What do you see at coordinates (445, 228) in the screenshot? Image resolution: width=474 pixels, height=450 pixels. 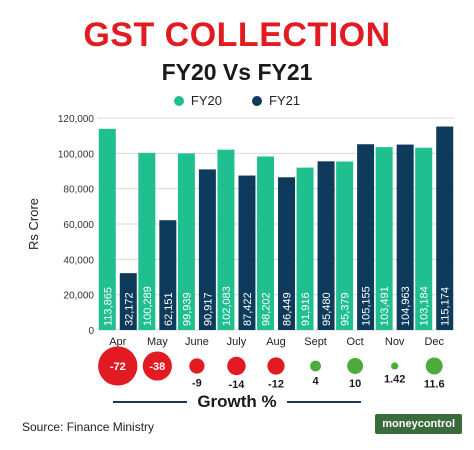 I see `bar-fy21-dec` at bounding box center [445, 228].